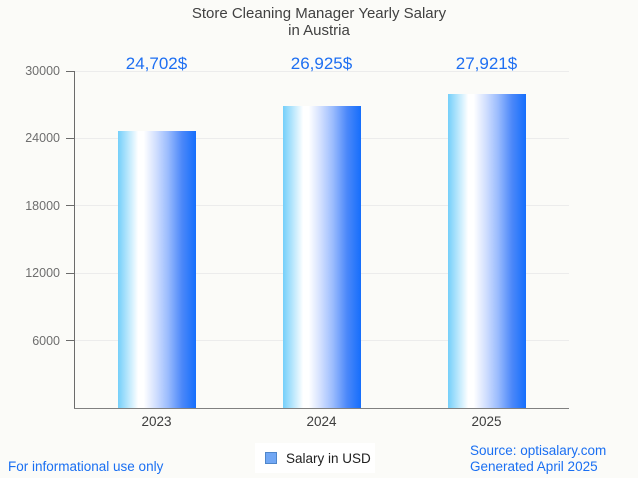 This screenshot has width=638, height=478. I want to click on generated-line: Generated April 2025, so click(534, 466).